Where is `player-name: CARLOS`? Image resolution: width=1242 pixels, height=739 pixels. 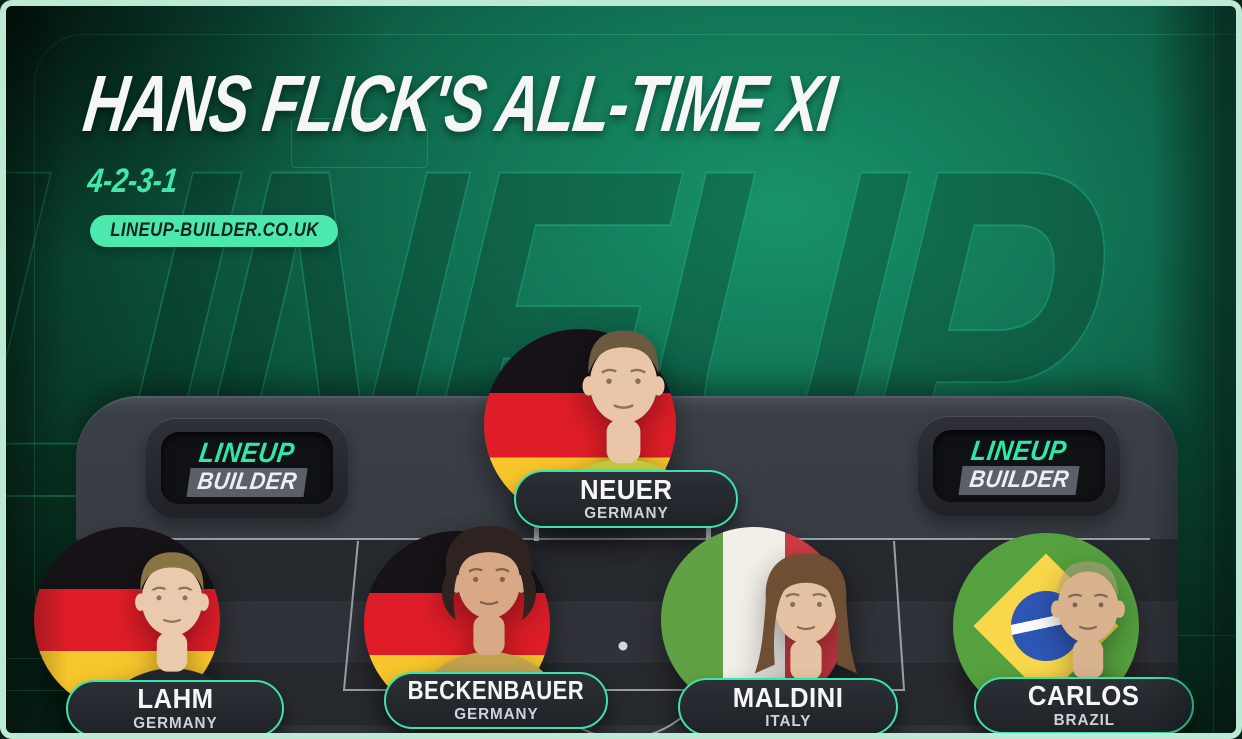 player-name: CARLOS is located at coordinates (1084, 696).